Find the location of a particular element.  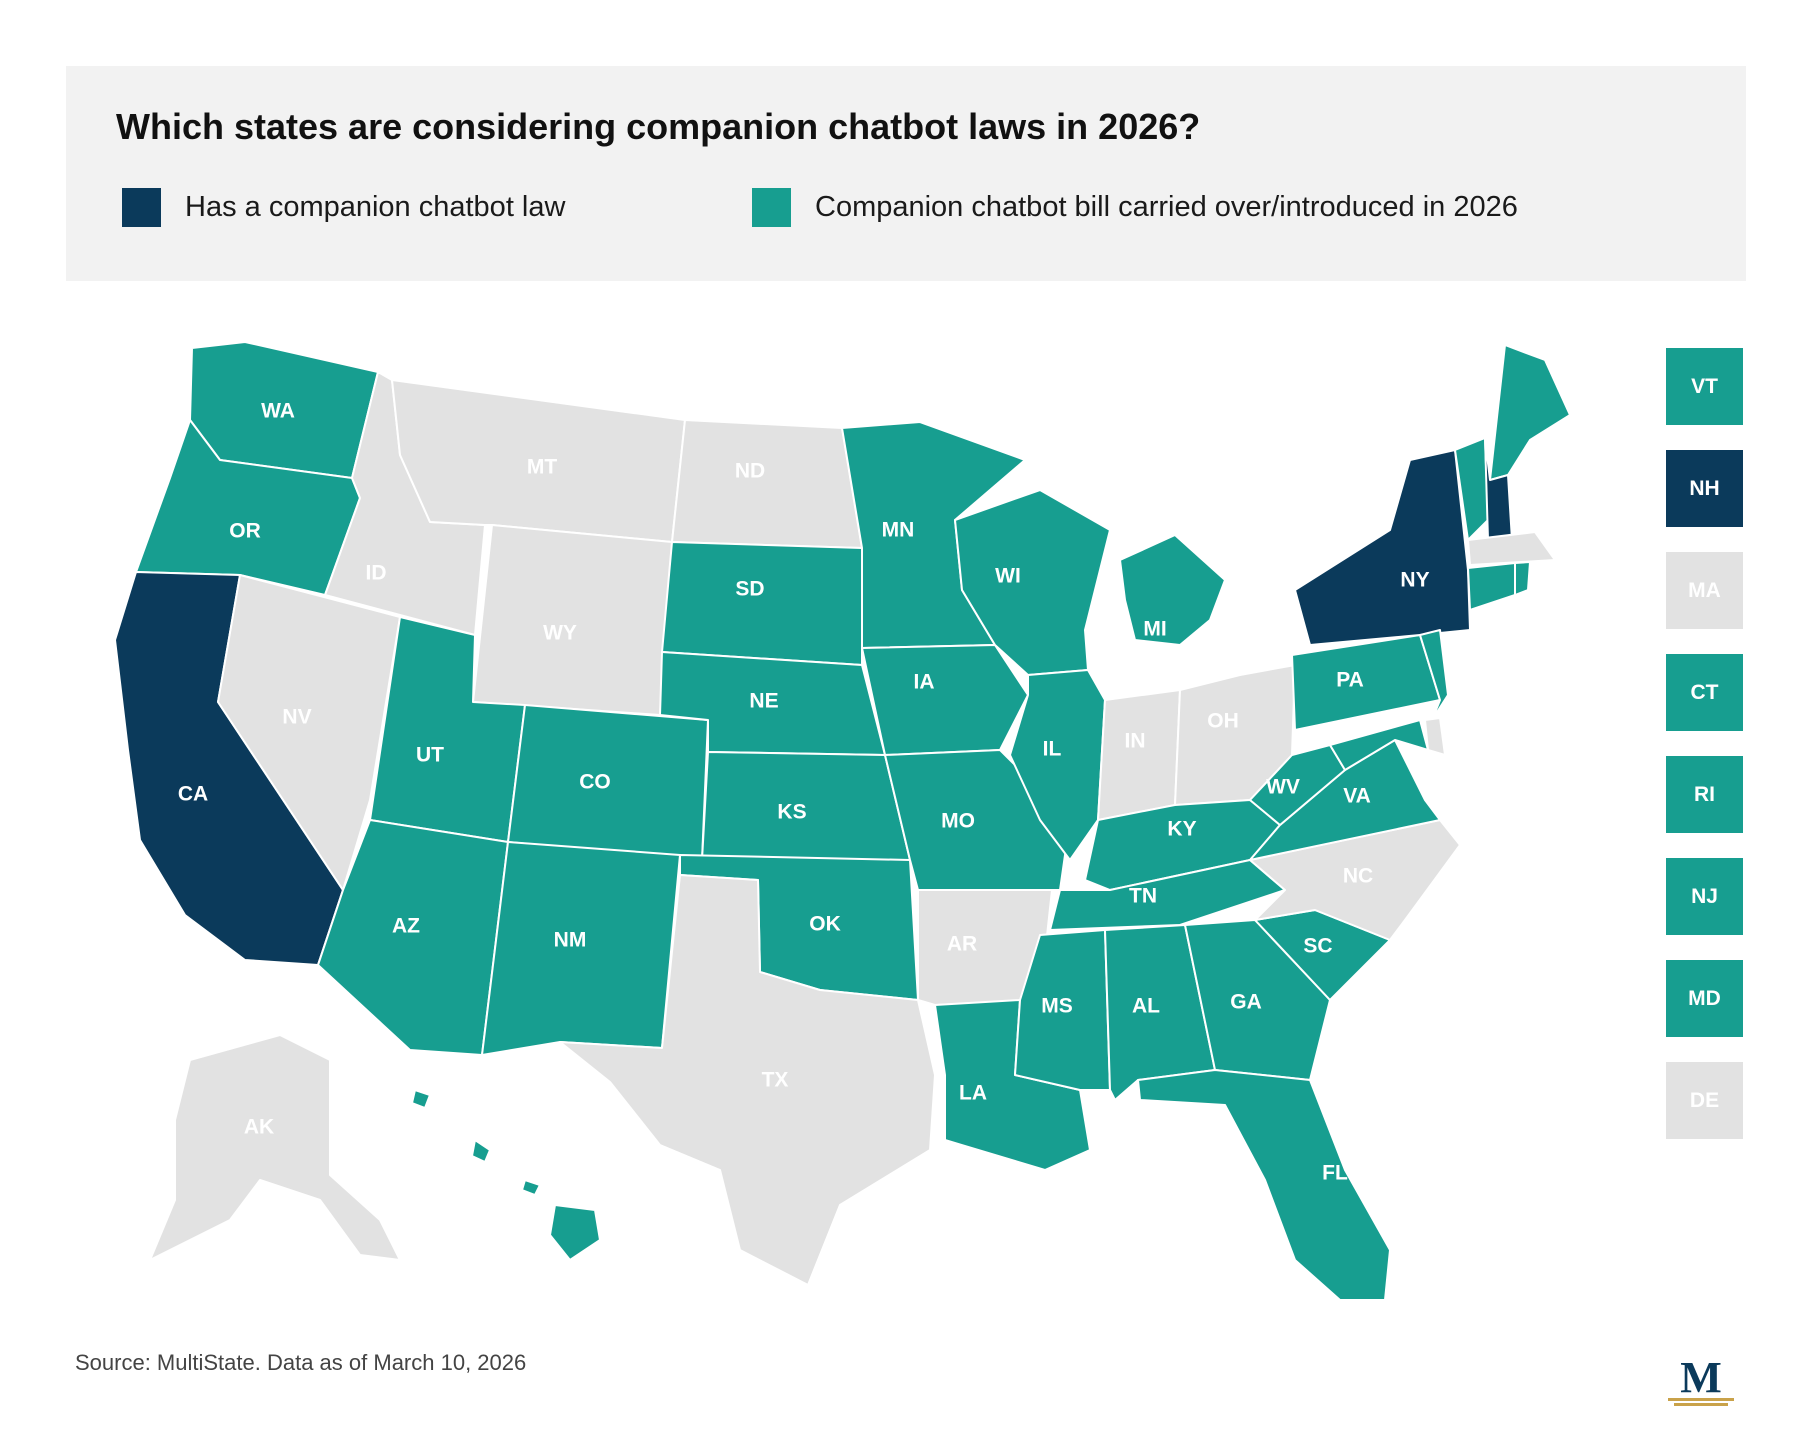

legend-swatch-bill is located at coordinates (771, 207).